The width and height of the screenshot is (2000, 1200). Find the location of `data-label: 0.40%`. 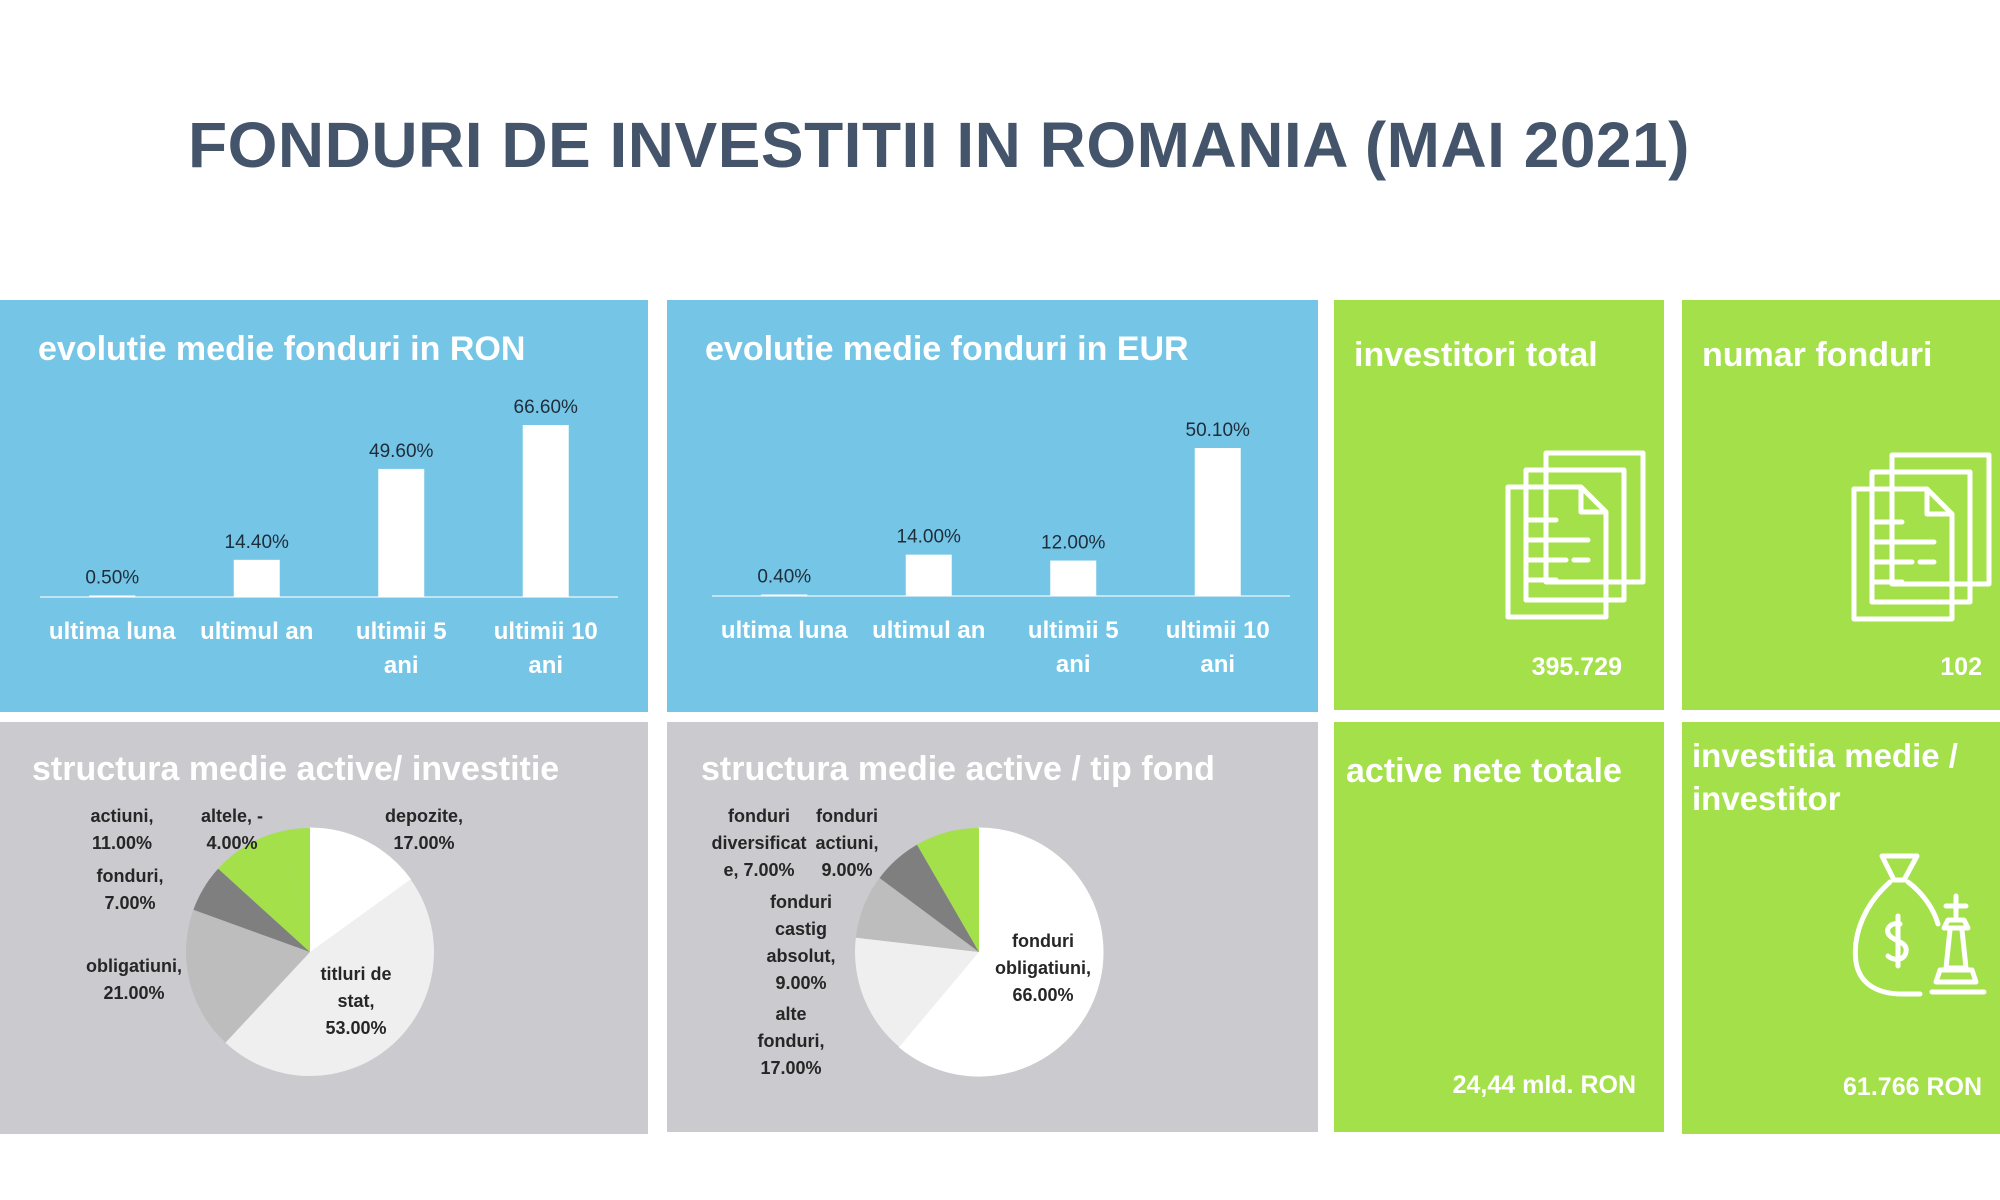

data-label: 0.40% is located at coordinates (784, 577).